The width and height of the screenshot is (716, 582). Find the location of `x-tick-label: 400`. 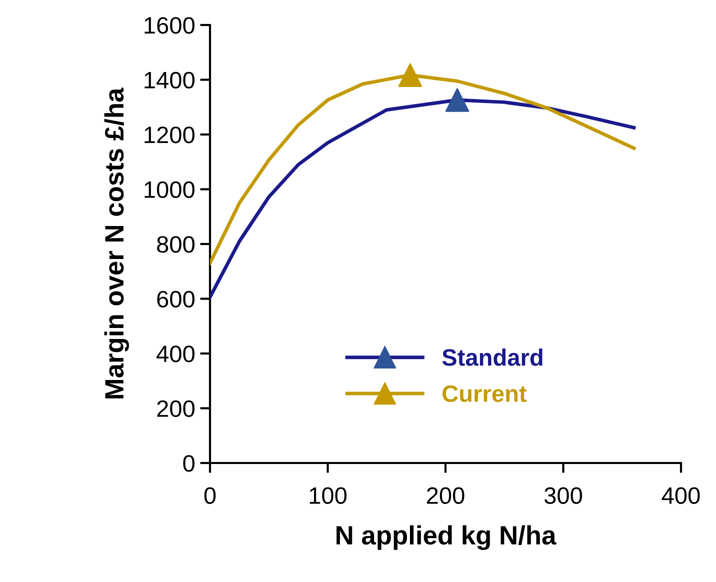

x-tick-label: 400 is located at coordinates (681, 495).